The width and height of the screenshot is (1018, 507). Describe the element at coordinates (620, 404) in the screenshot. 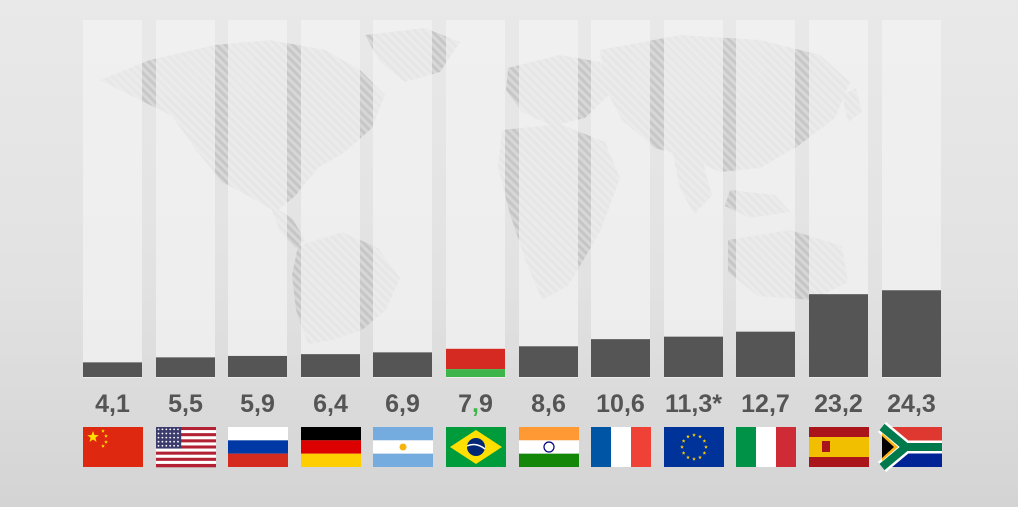

I see `value-label: 10,6` at that location.